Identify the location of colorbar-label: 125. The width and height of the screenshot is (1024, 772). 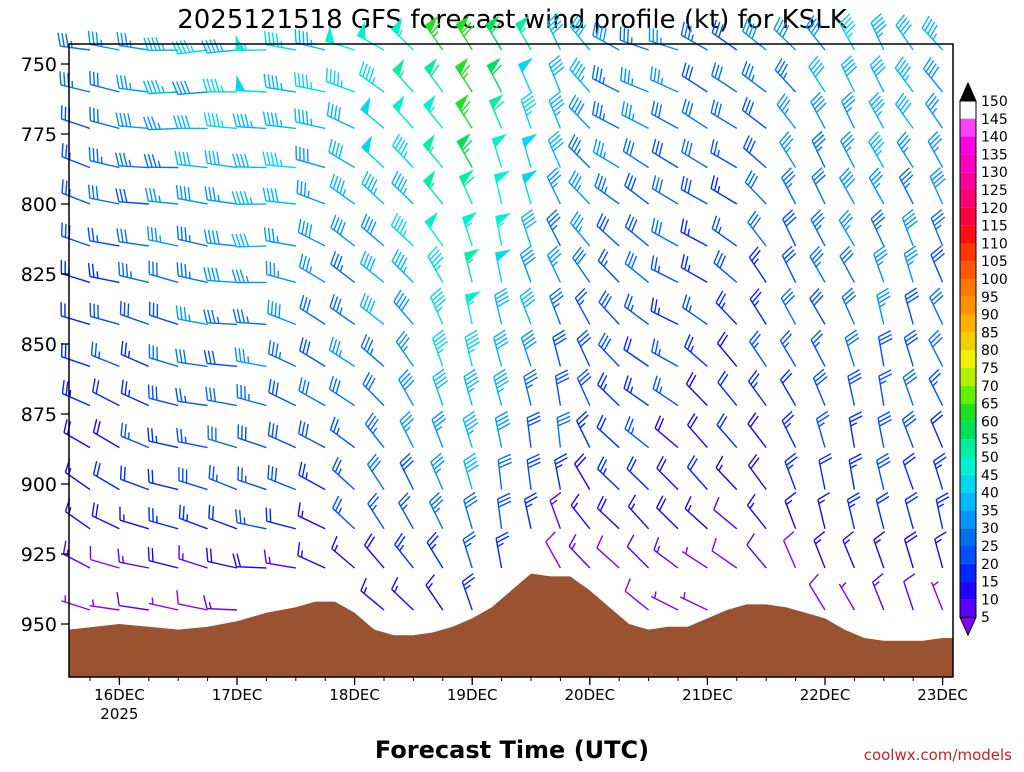
(994, 191).